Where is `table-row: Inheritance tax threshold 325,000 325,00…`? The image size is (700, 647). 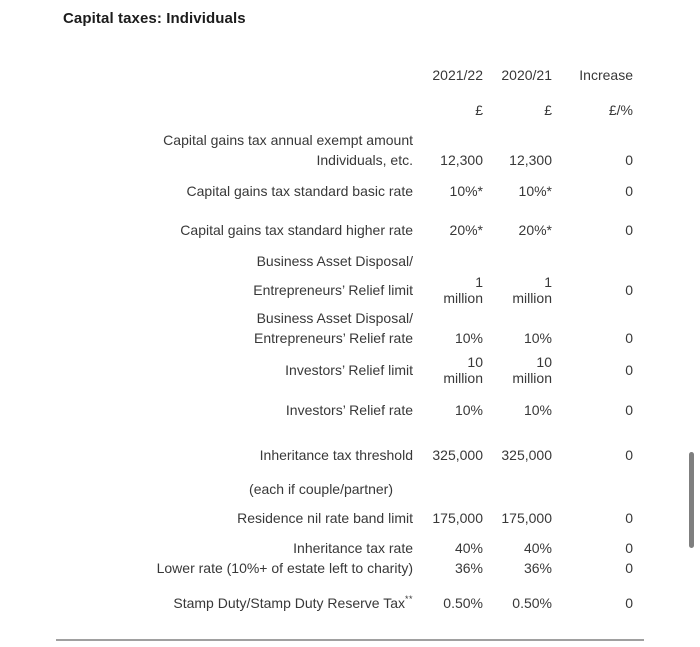
table-row: Inheritance tax threshold 325,000 325,00… is located at coordinates (316, 455).